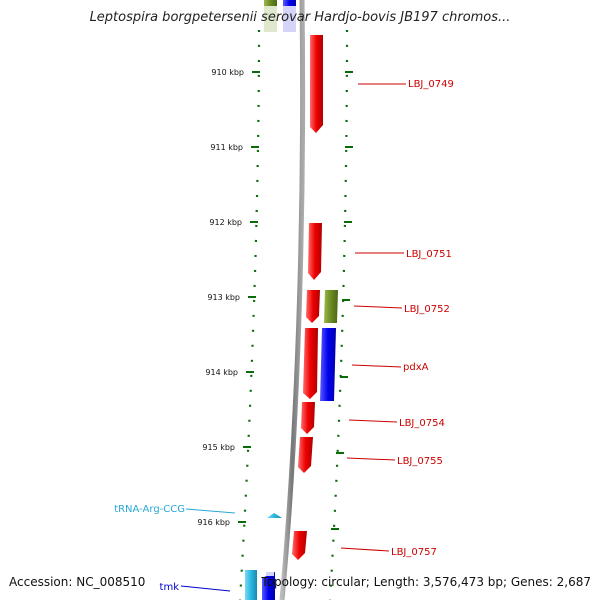 The height and width of the screenshot is (604, 600). I want to click on gene-bottom-blue, so click(268, 586).